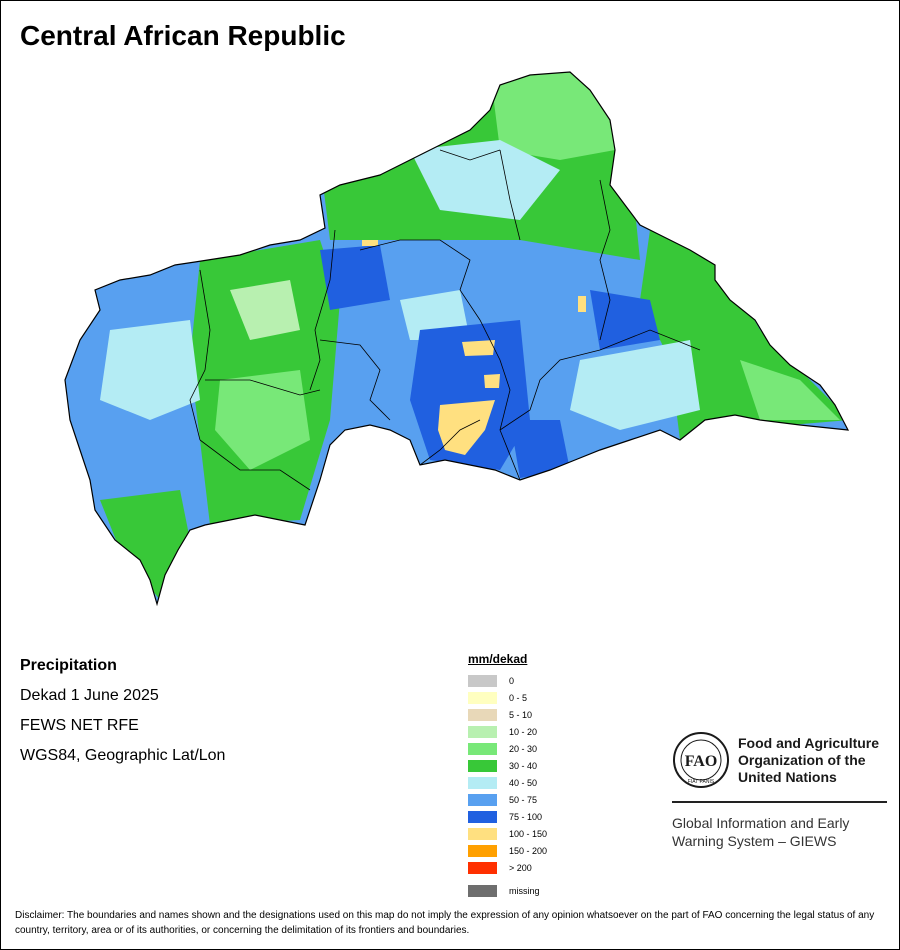 The height and width of the screenshot is (950, 900). I want to click on map-subject: Precipitation, so click(68, 665).